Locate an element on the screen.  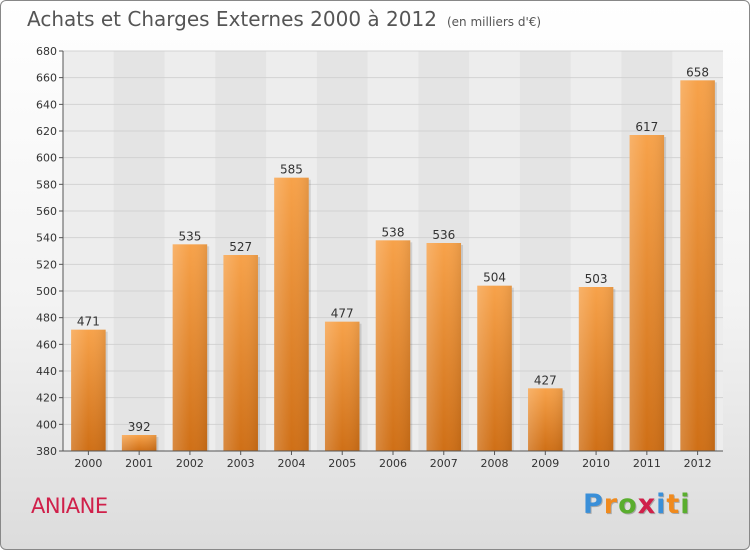
x-tick-label: 2008 is located at coordinates (495, 463).